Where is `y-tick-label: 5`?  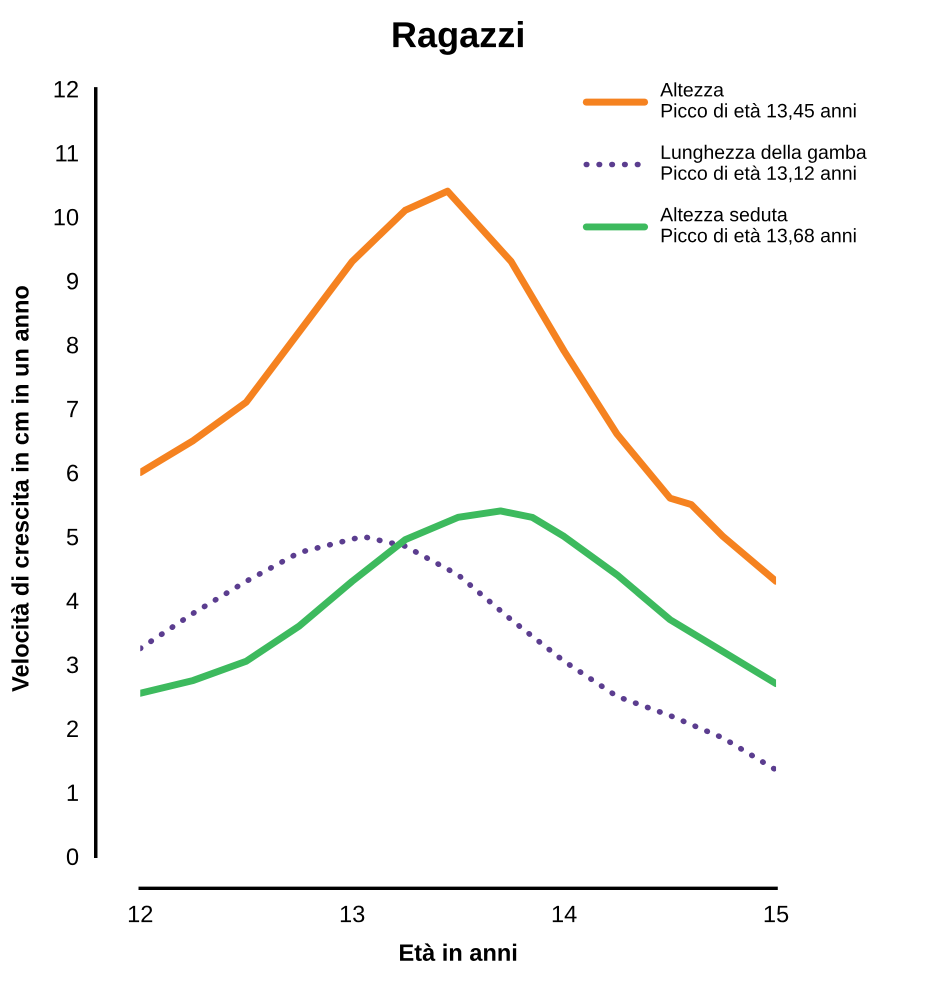 y-tick-label: 5 is located at coordinates (72, 537).